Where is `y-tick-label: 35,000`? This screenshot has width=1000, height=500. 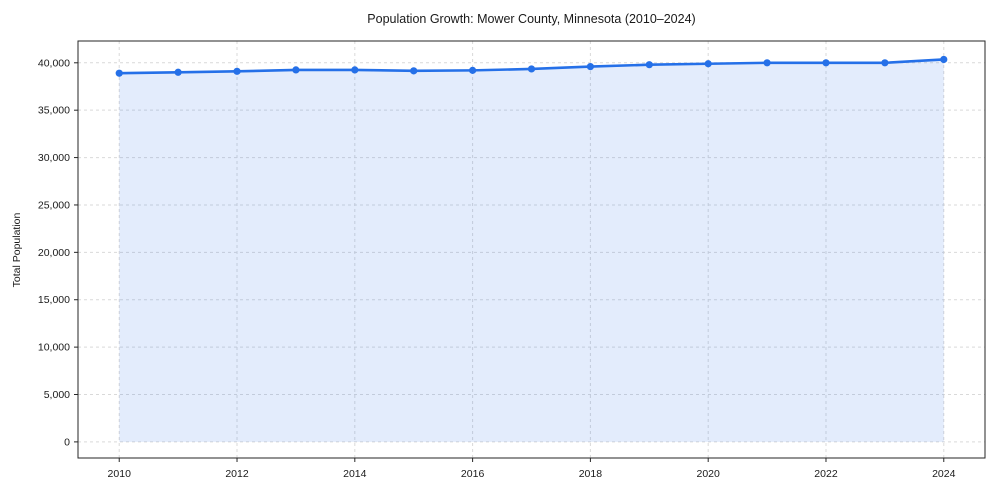
y-tick-label: 35,000 is located at coordinates (54, 111).